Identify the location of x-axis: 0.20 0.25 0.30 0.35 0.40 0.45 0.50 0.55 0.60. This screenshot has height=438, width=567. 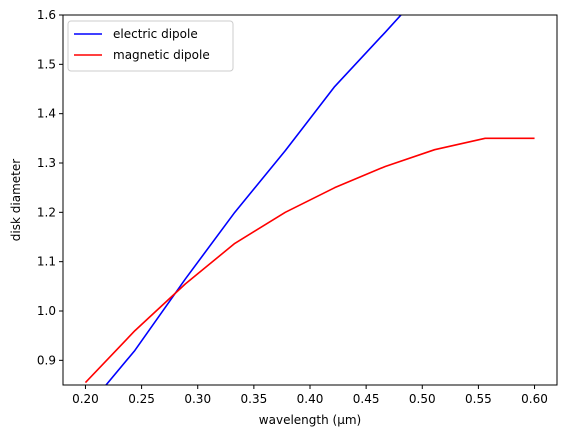
(310, 395).